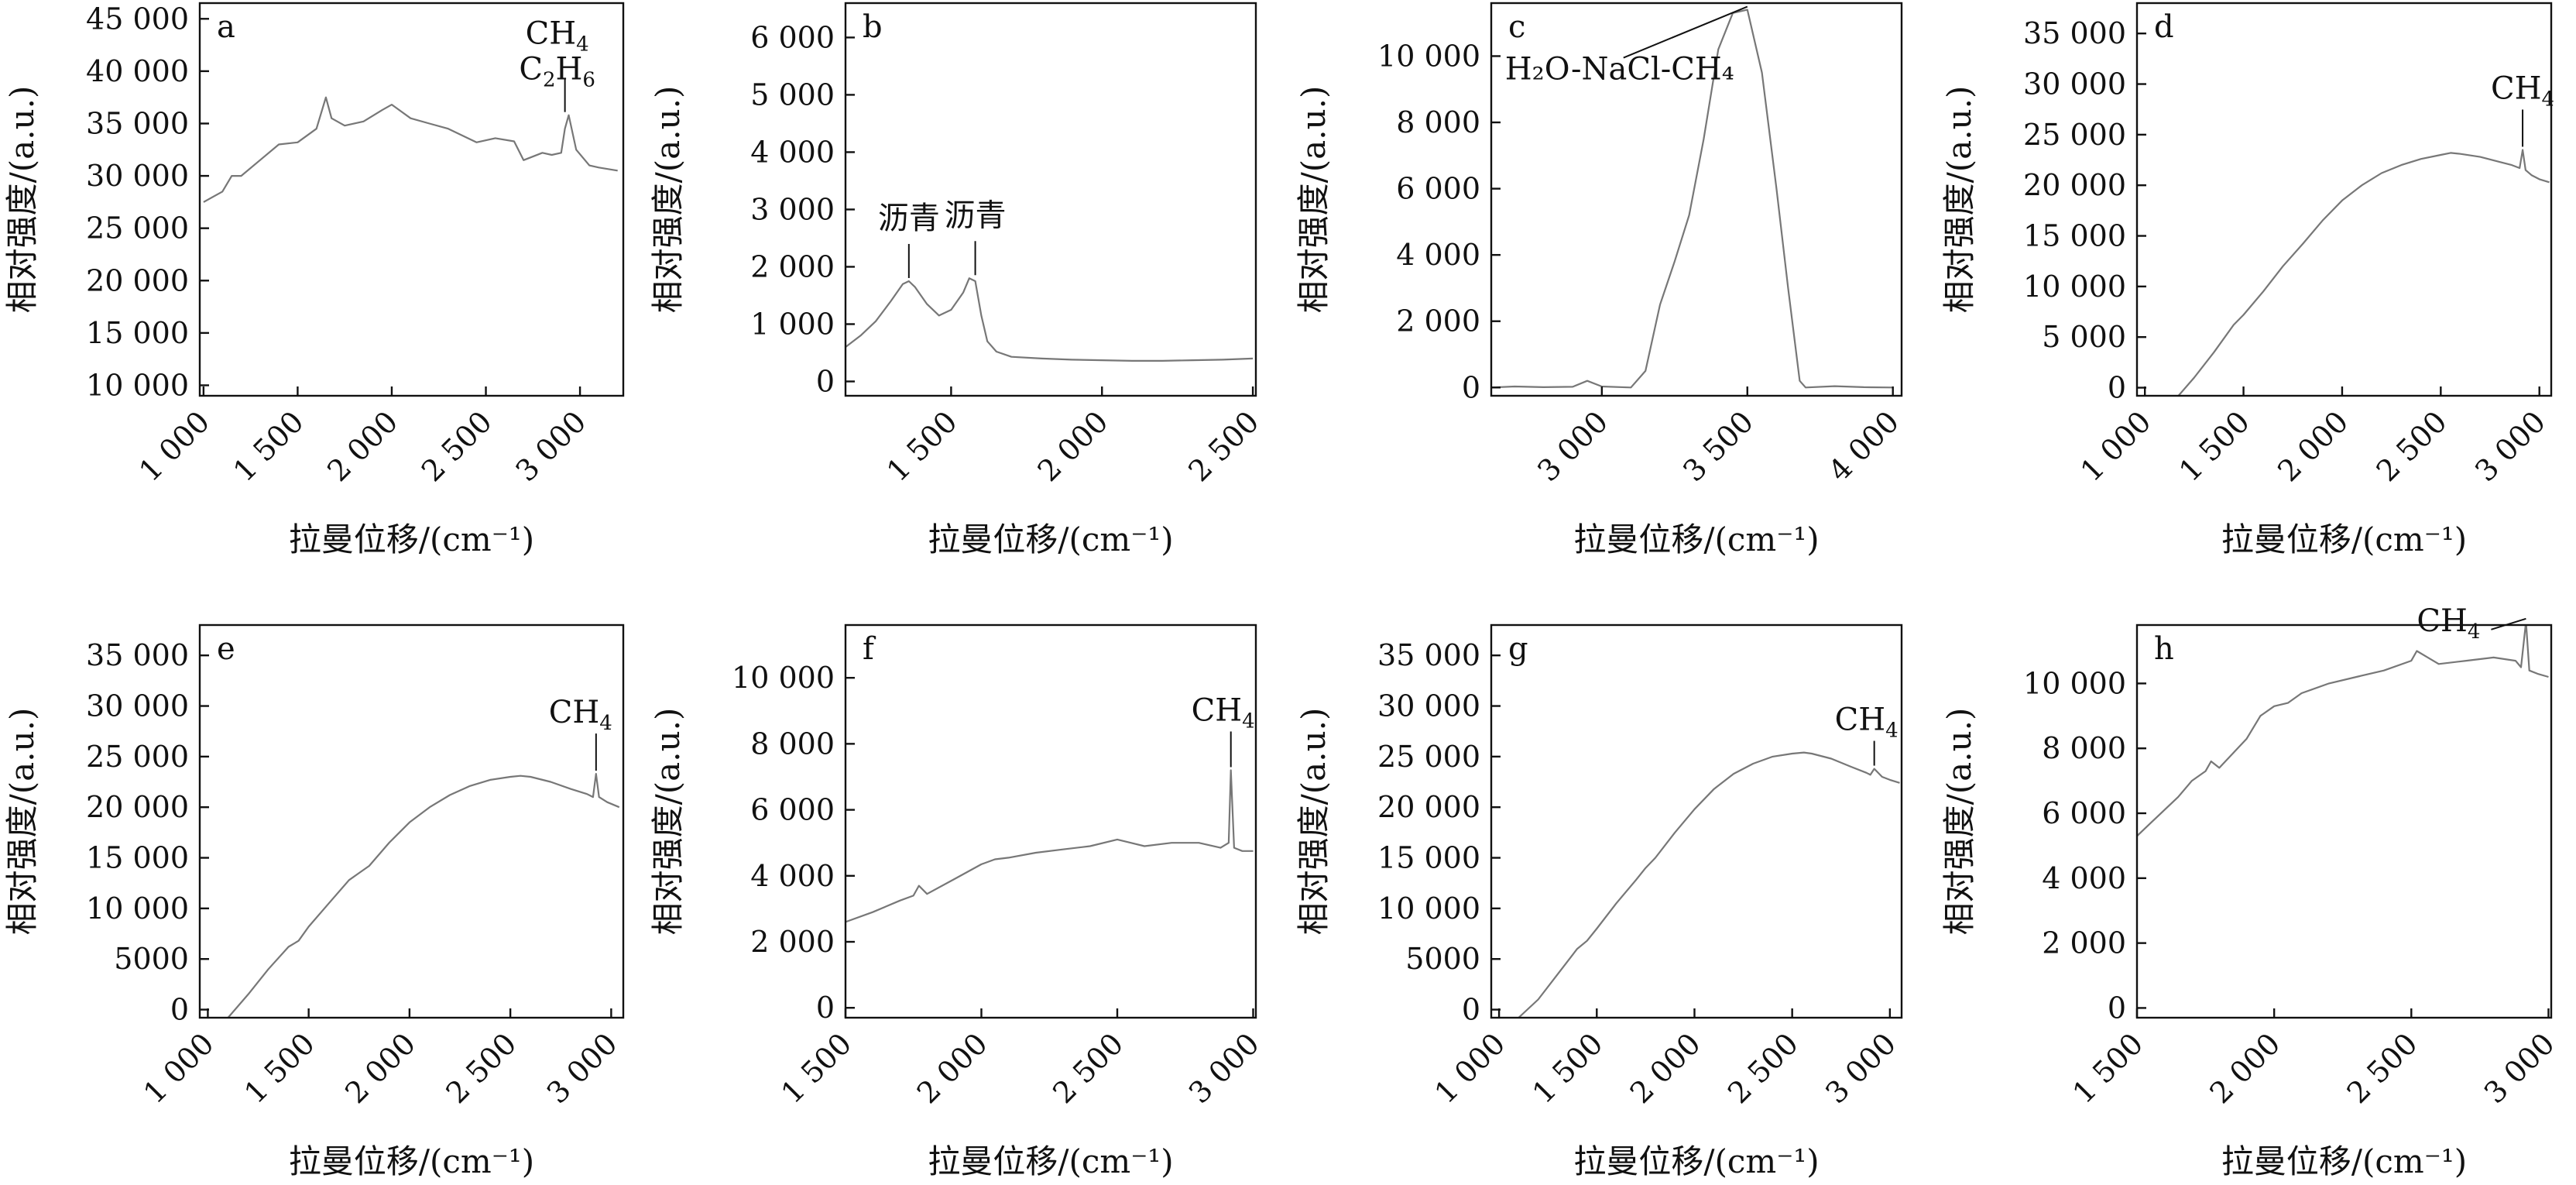 The image size is (2576, 1185). I want to click on panel-letter: b, so click(873, 27).